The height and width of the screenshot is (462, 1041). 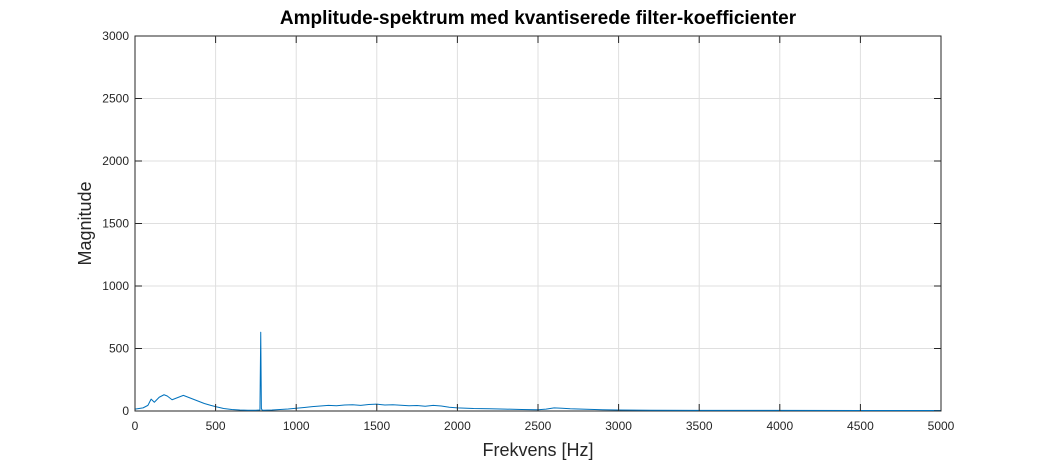 I want to click on y-tick-label: 1500, so click(x=115, y=224).